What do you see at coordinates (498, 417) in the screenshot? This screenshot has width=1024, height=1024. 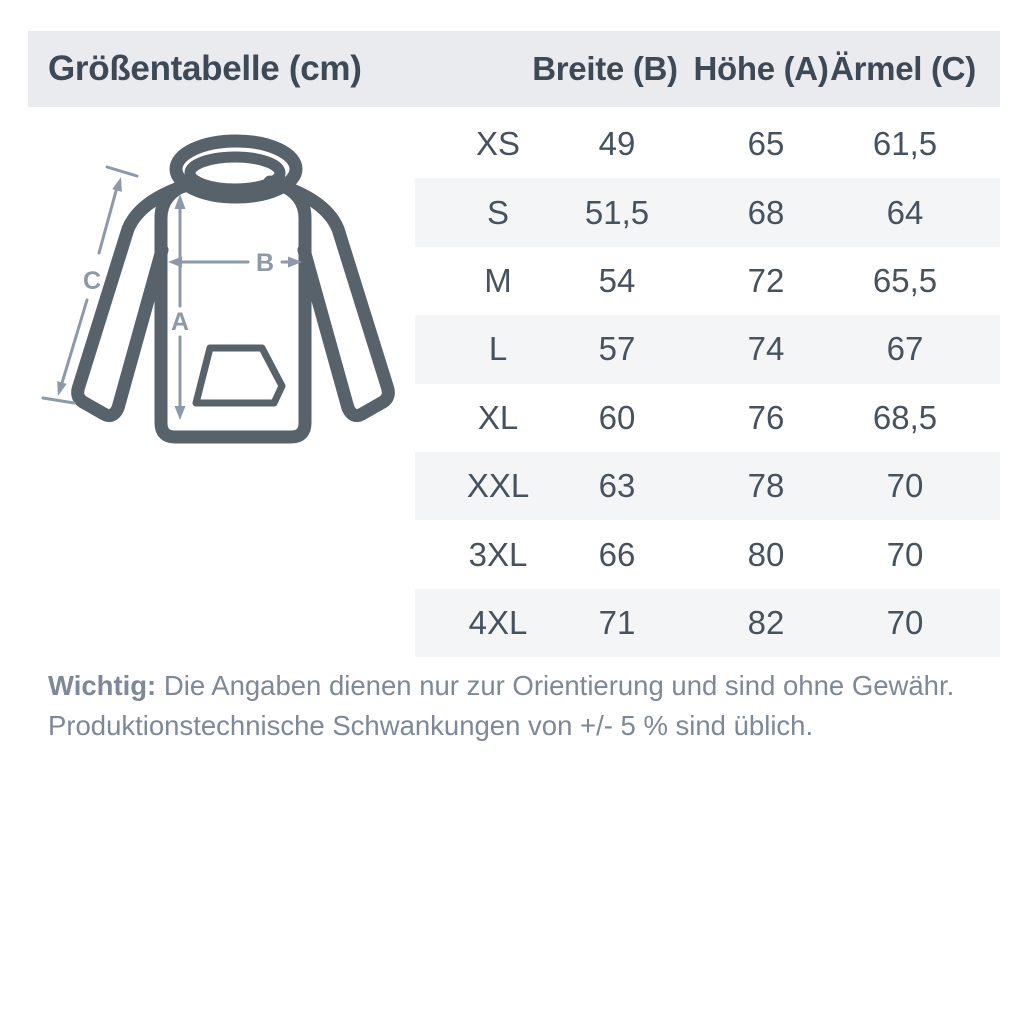 I see `cell-size: XL` at bounding box center [498, 417].